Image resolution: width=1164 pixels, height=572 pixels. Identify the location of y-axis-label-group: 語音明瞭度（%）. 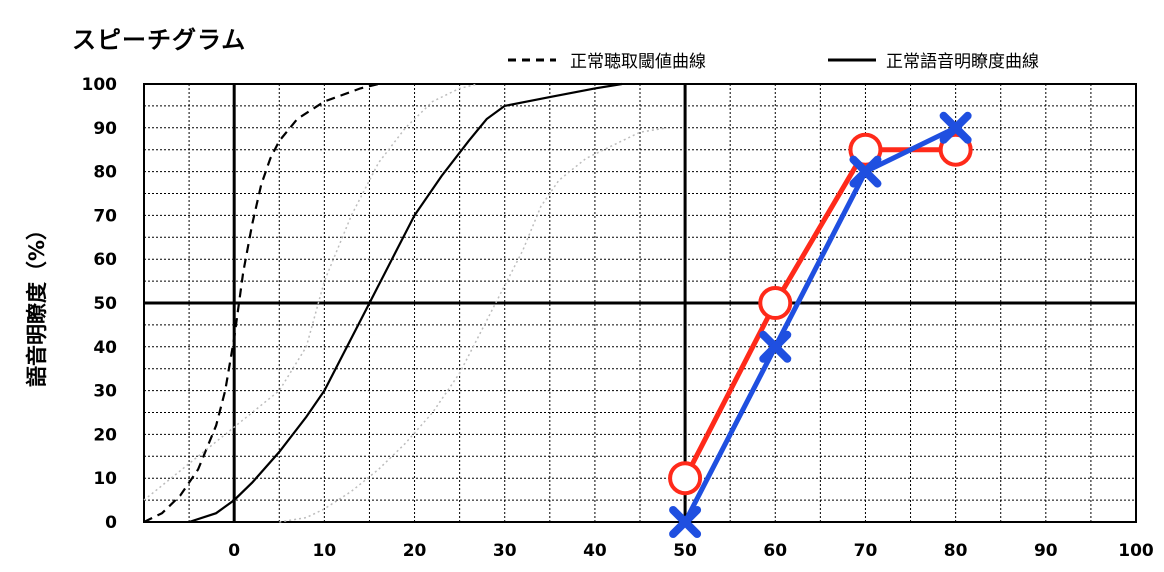
(37, 303).